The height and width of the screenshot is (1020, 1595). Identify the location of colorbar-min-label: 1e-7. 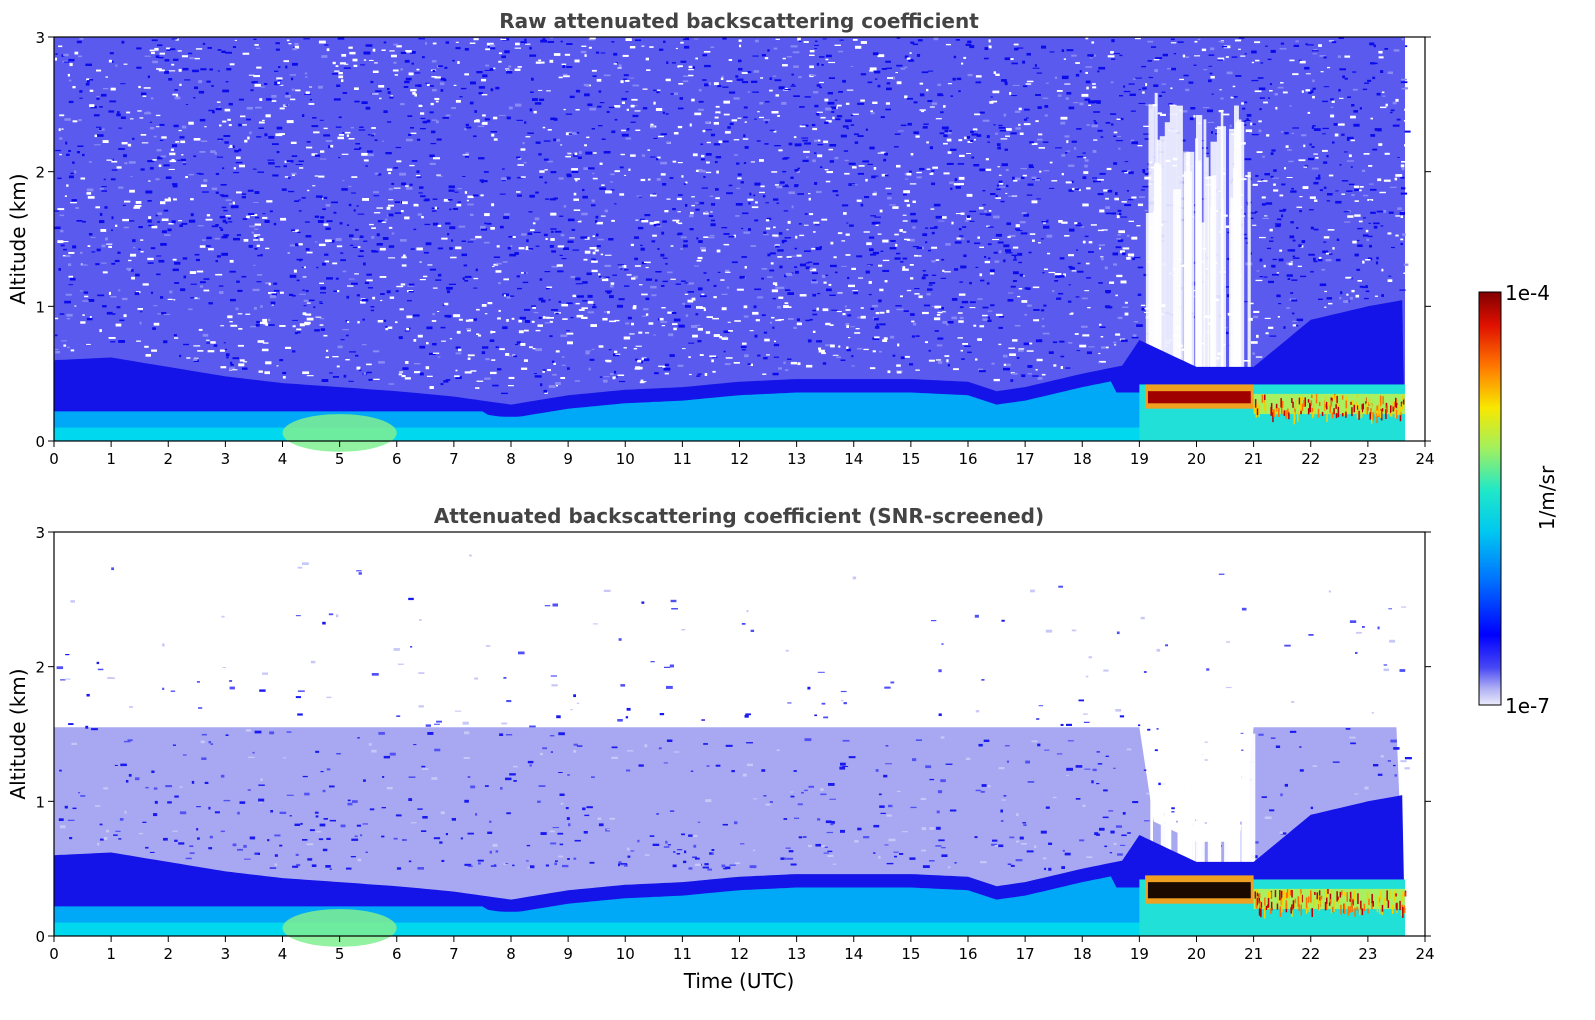
(1527, 706).